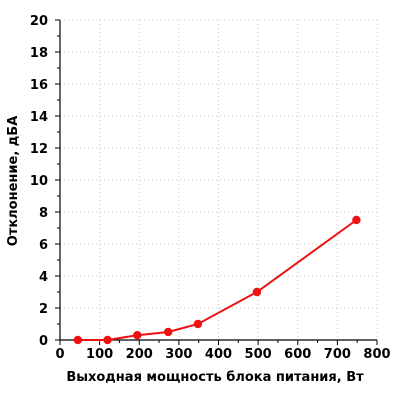 Image resolution: width=400 pixels, height=400 pixels. What do you see at coordinates (258, 354) in the screenshot?
I see `x-tick-label: 500` at bounding box center [258, 354].